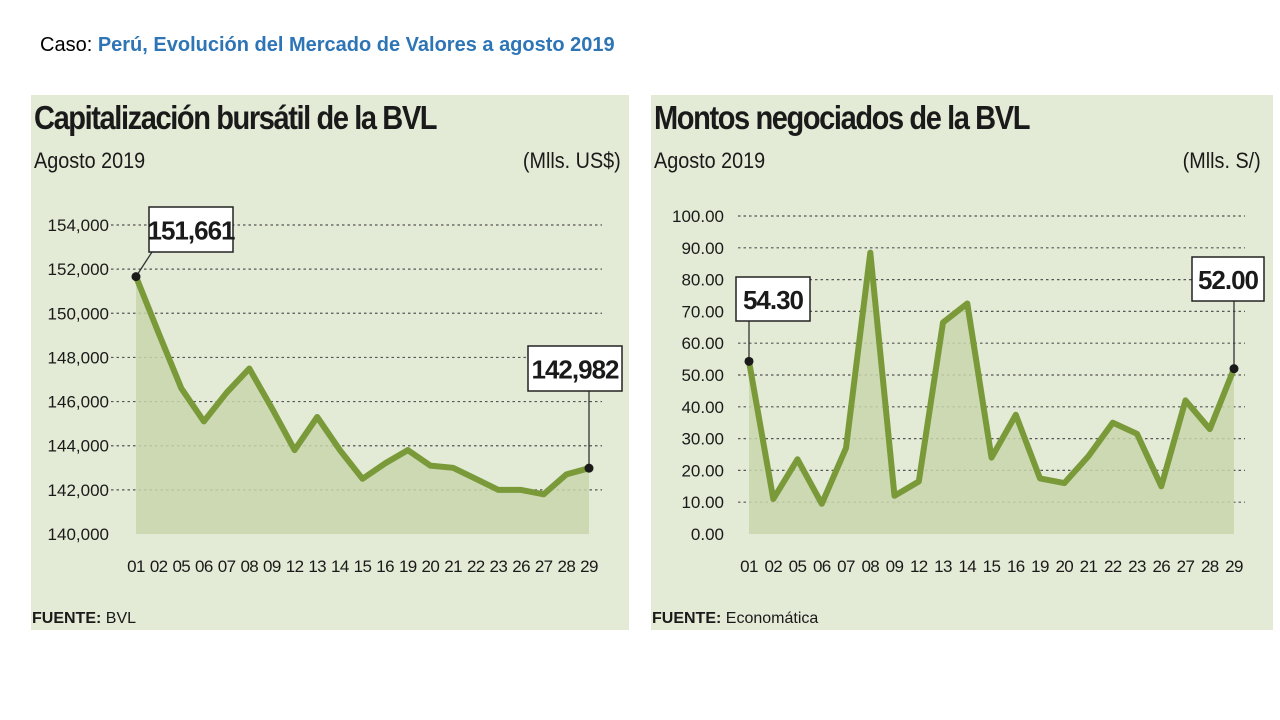  I want to click on y-tick-label: 10.00, so click(702, 502).